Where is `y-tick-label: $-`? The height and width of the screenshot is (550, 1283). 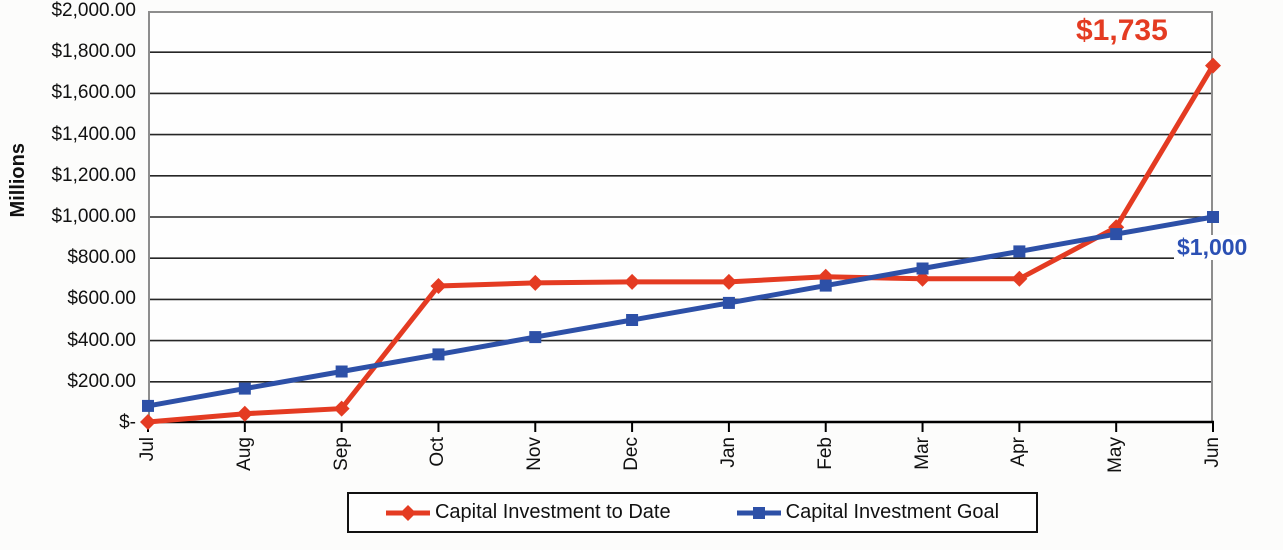 y-tick-label: $- is located at coordinates (127, 422).